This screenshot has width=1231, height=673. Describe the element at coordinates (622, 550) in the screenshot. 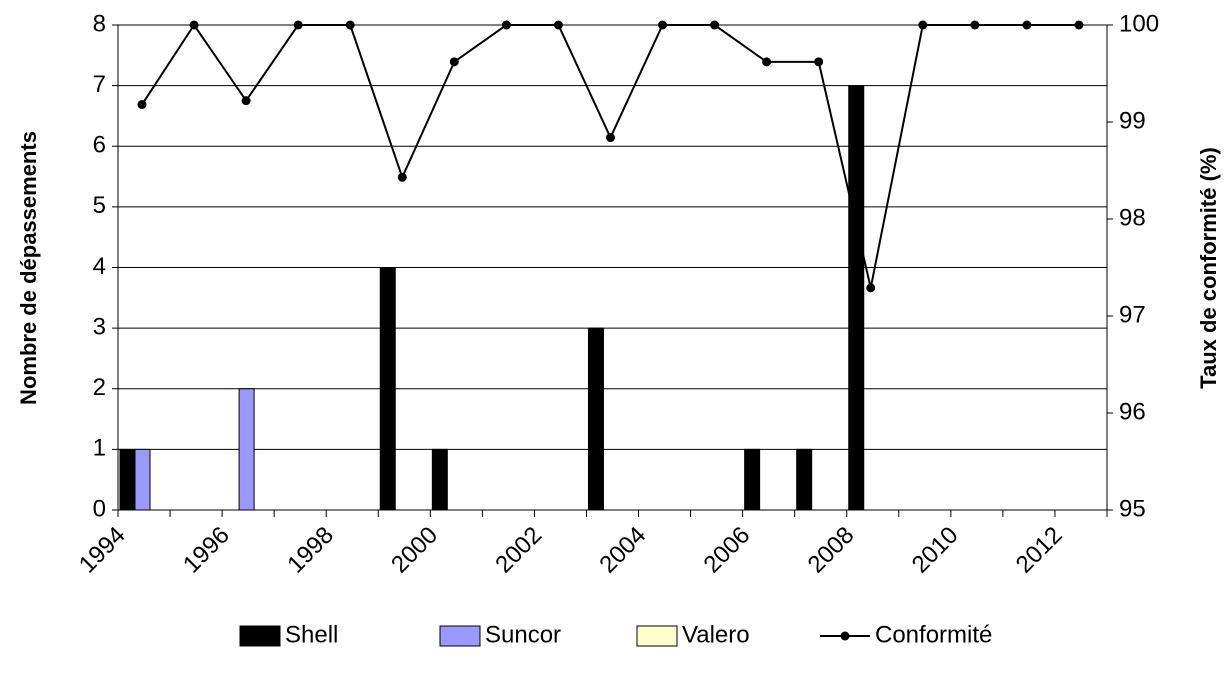

I see `x-tick-label: 2004` at that location.